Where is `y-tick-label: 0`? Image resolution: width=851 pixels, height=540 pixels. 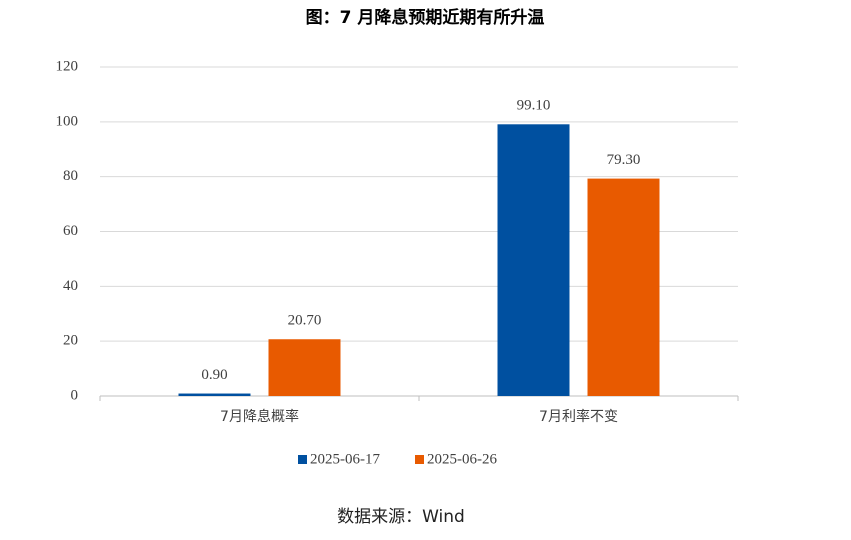
y-tick-label: 0 is located at coordinates (75, 395).